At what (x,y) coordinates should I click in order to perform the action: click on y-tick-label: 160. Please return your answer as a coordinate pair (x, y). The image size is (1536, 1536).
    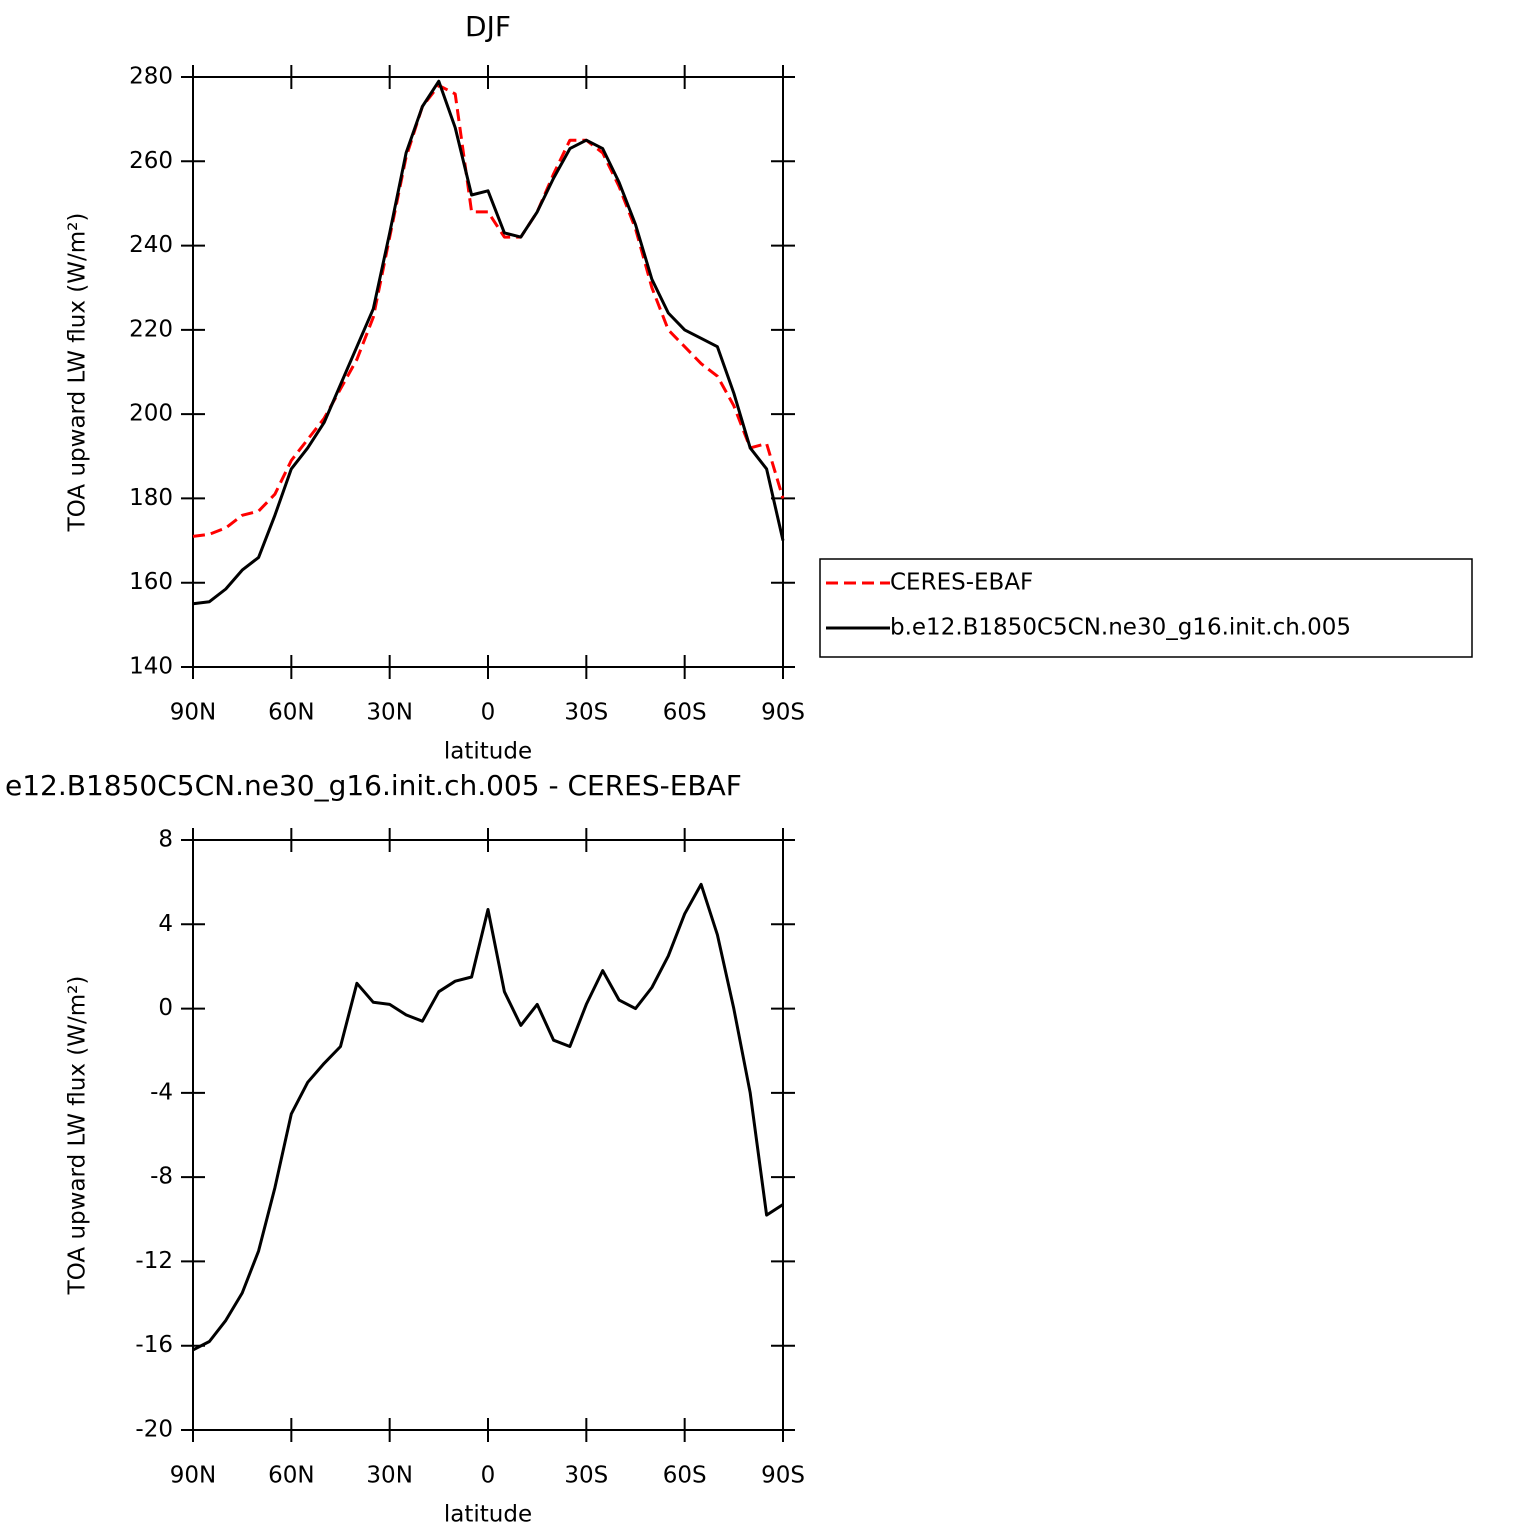
    Looking at the image, I should click on (151, 582).